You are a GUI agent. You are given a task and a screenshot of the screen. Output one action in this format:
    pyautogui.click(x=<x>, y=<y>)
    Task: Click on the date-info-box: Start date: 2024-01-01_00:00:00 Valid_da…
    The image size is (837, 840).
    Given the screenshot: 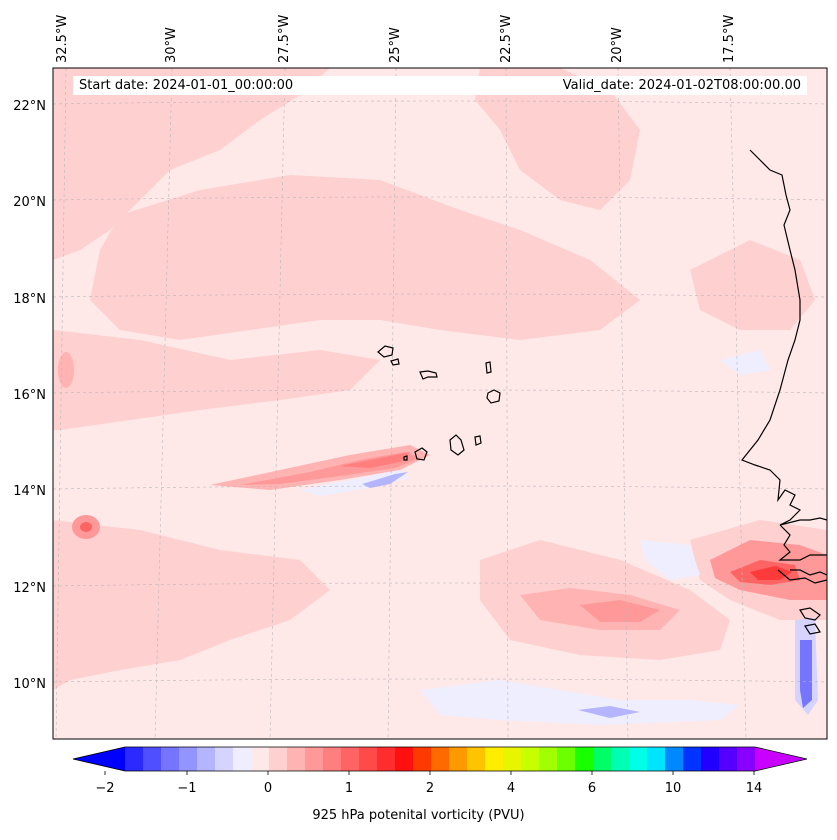 What is the action you would take?
    pyautogui.click(x=440, y=85)
    